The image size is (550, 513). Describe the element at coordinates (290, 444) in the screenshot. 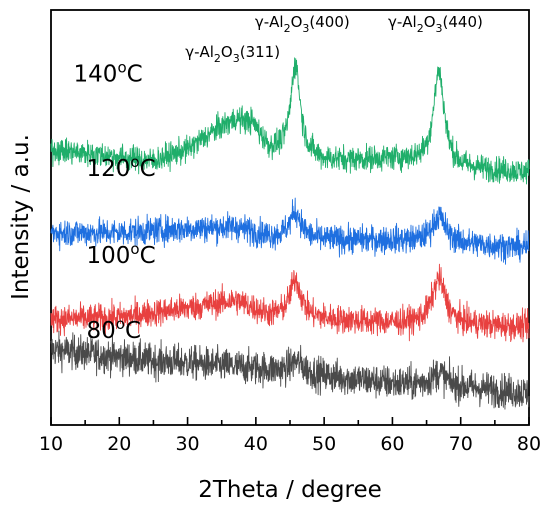

I see `x-axis-tick-labels: 10 20 30 40 50 60 70 80` at that location.